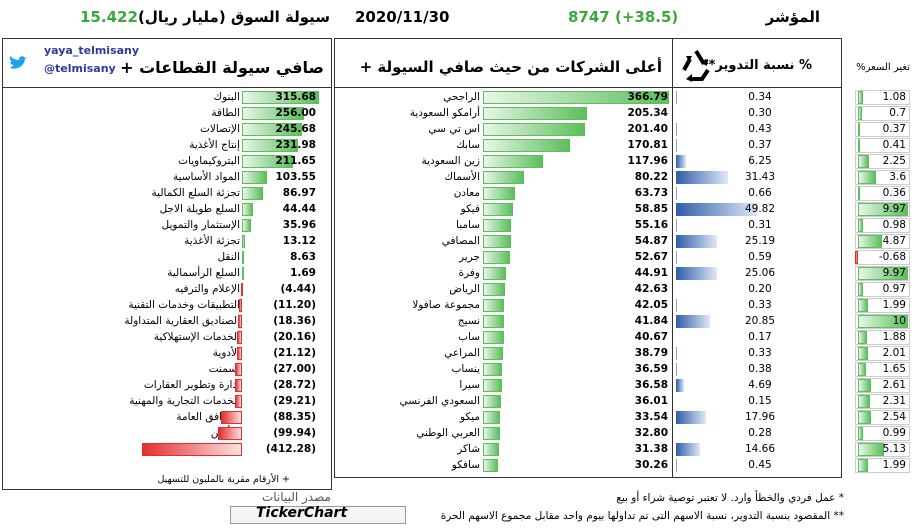 This screenshot has width=912, height=528. I want to click on company-name: وفرة, so click(469, 273).